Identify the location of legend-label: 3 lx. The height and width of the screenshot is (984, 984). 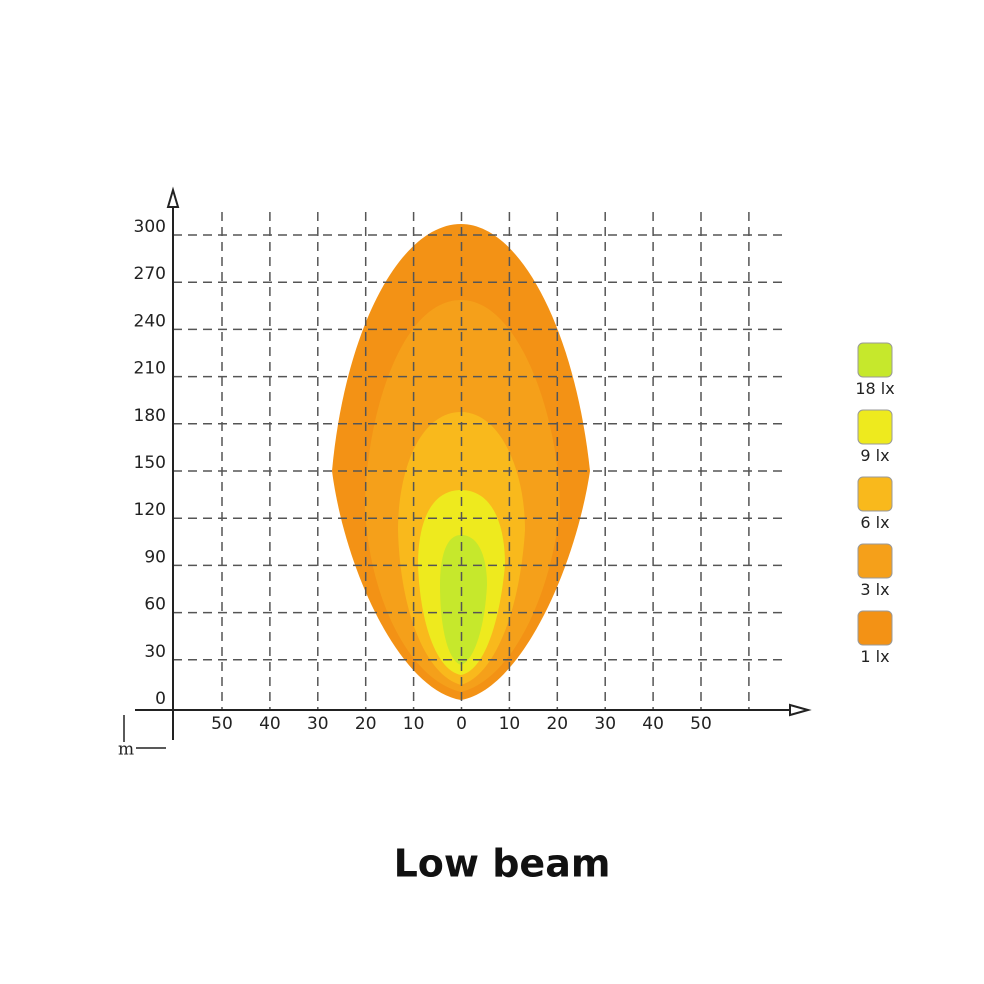
(874, 589).